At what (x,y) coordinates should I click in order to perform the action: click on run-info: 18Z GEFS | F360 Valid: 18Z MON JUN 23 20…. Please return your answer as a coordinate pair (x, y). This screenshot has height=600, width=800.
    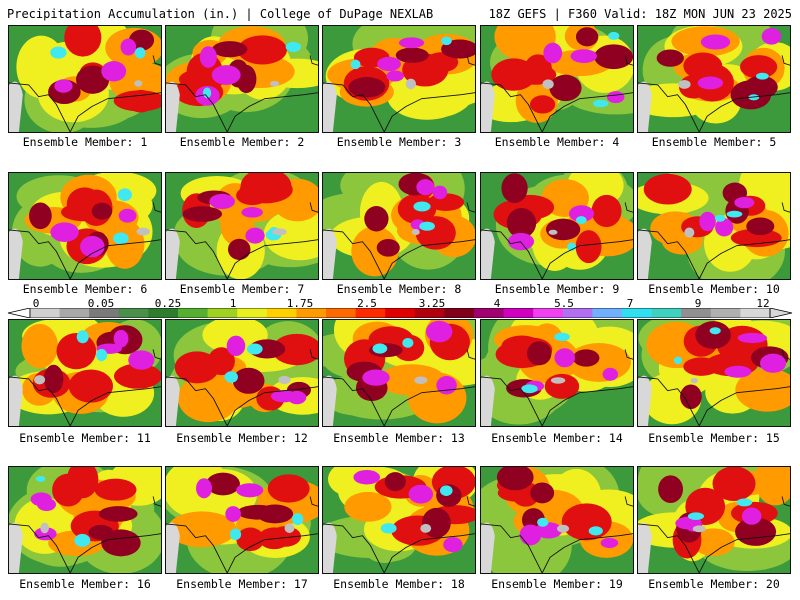
    Looking at the image, I should click on (640, 14).